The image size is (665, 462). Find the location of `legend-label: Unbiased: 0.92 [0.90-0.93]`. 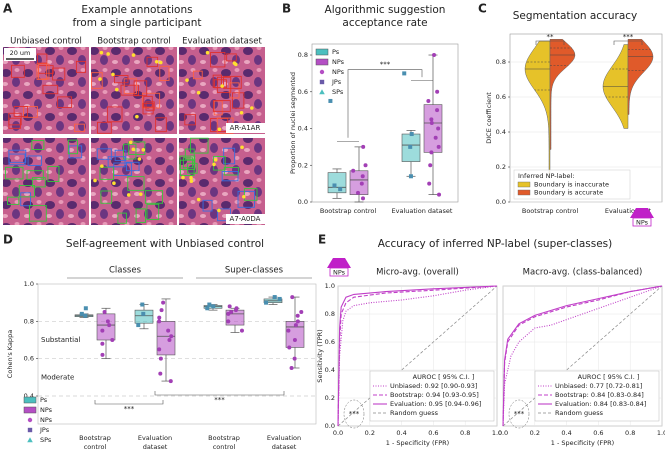

legend-label: Unbiased: 0.92 [0.90-0.93] is located at coordinates (433, 386).